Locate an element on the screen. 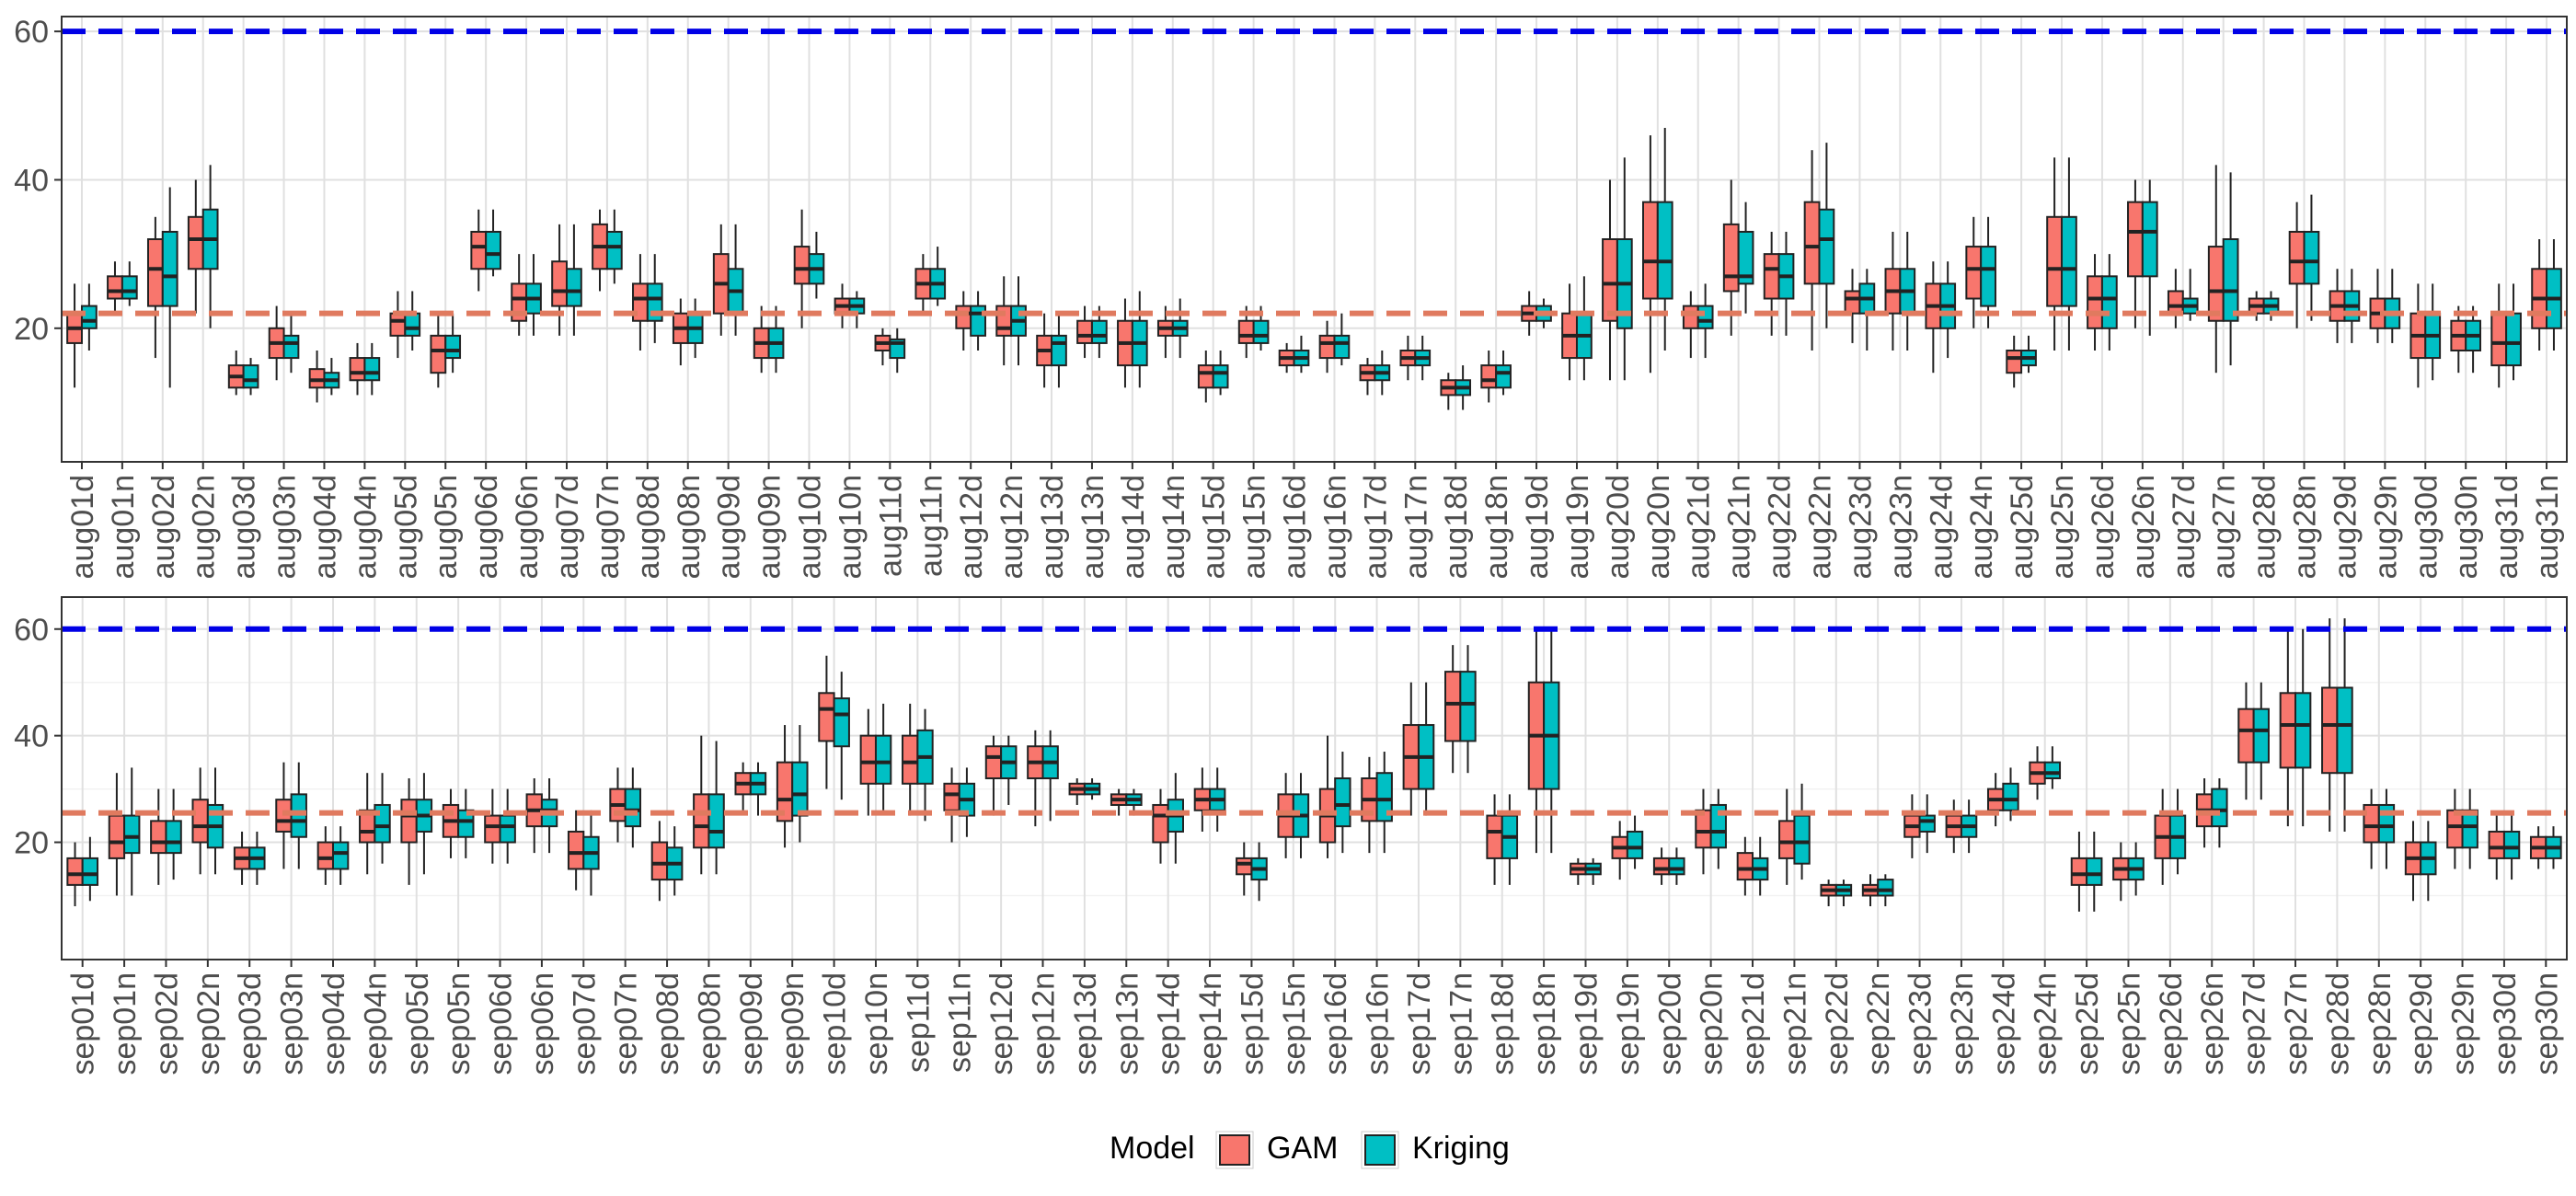 Image resolution: width=2576 pixels, height=1196 pixels. box-kriging-aug13n is located at coordinates (1099, 332).